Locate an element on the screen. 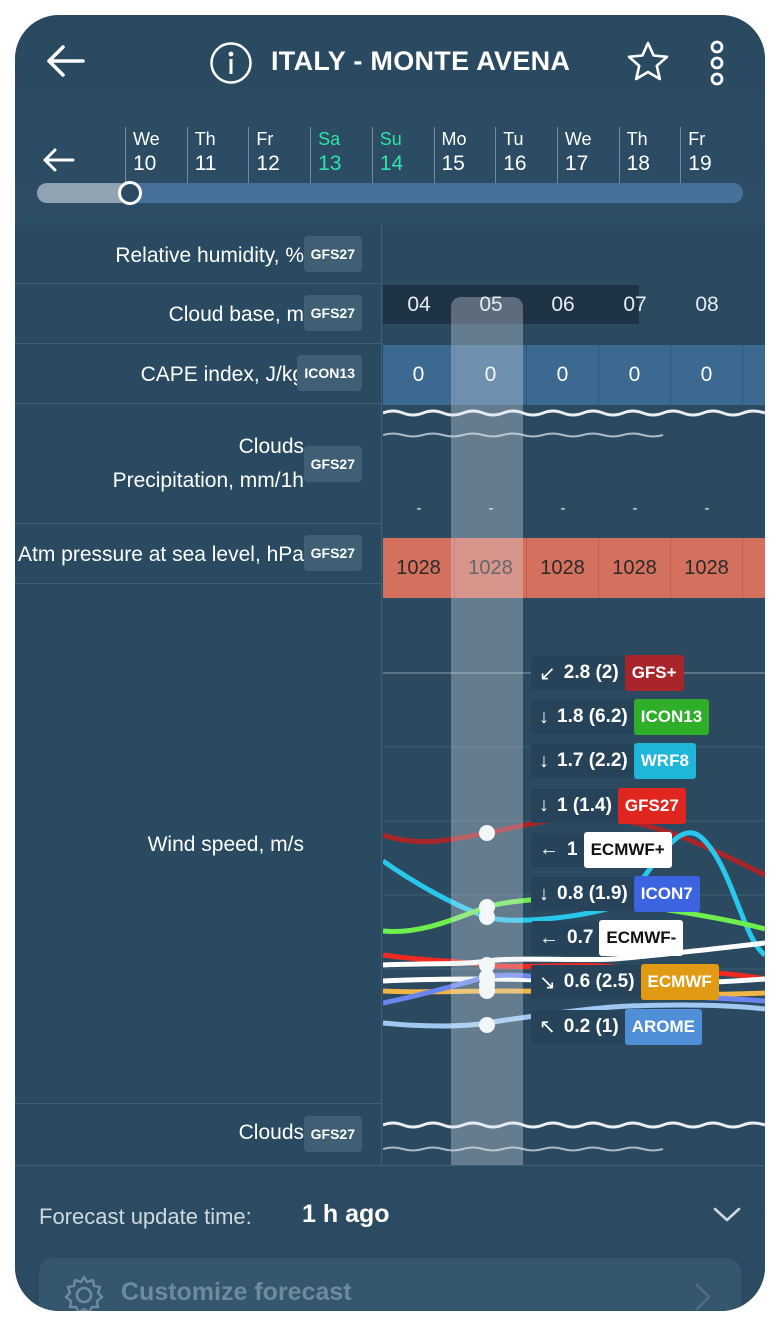 This screenshot has height=1326, width=780. wind-direction-icon: ← is located at coordinates (549, 849).